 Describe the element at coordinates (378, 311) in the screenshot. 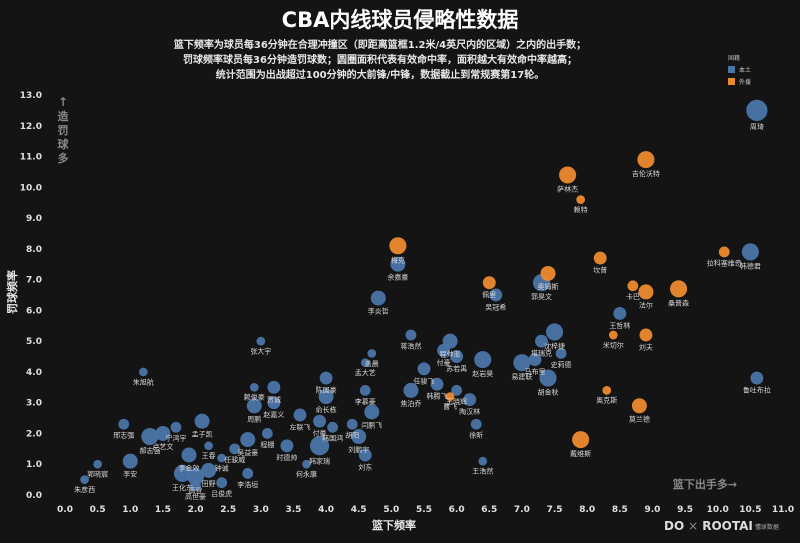

I see `point-label-23: 李炎哲` at that location.